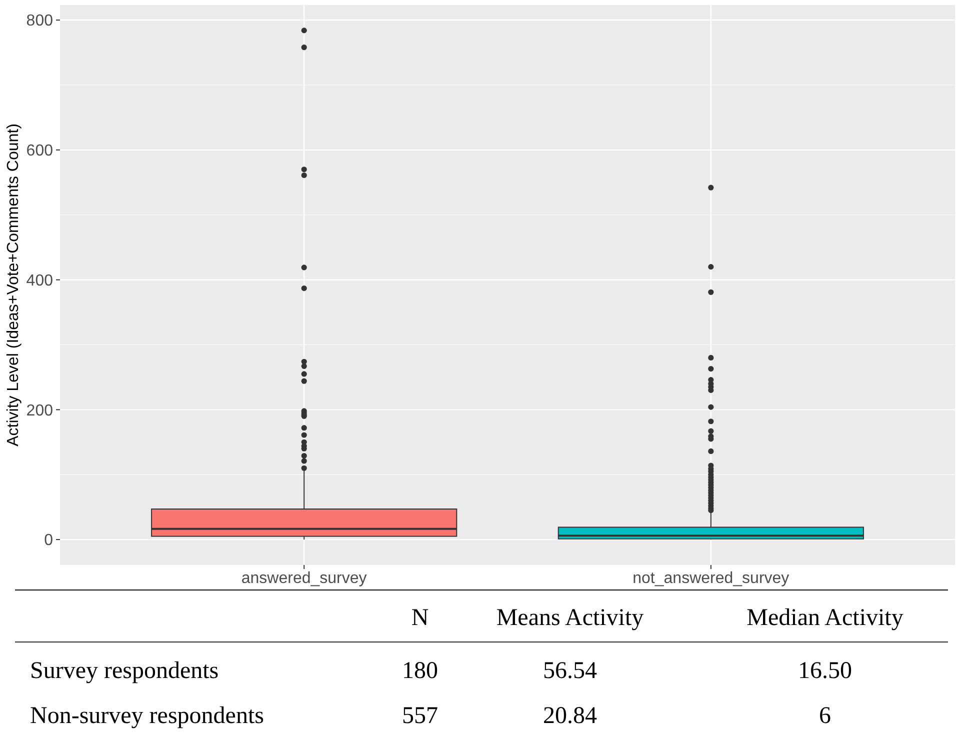 Image resolution: width=957 pixels, height=743 pixels. Describe the element at coordinates (825, 716) in the screenshot. I see `text: 6` at that location.